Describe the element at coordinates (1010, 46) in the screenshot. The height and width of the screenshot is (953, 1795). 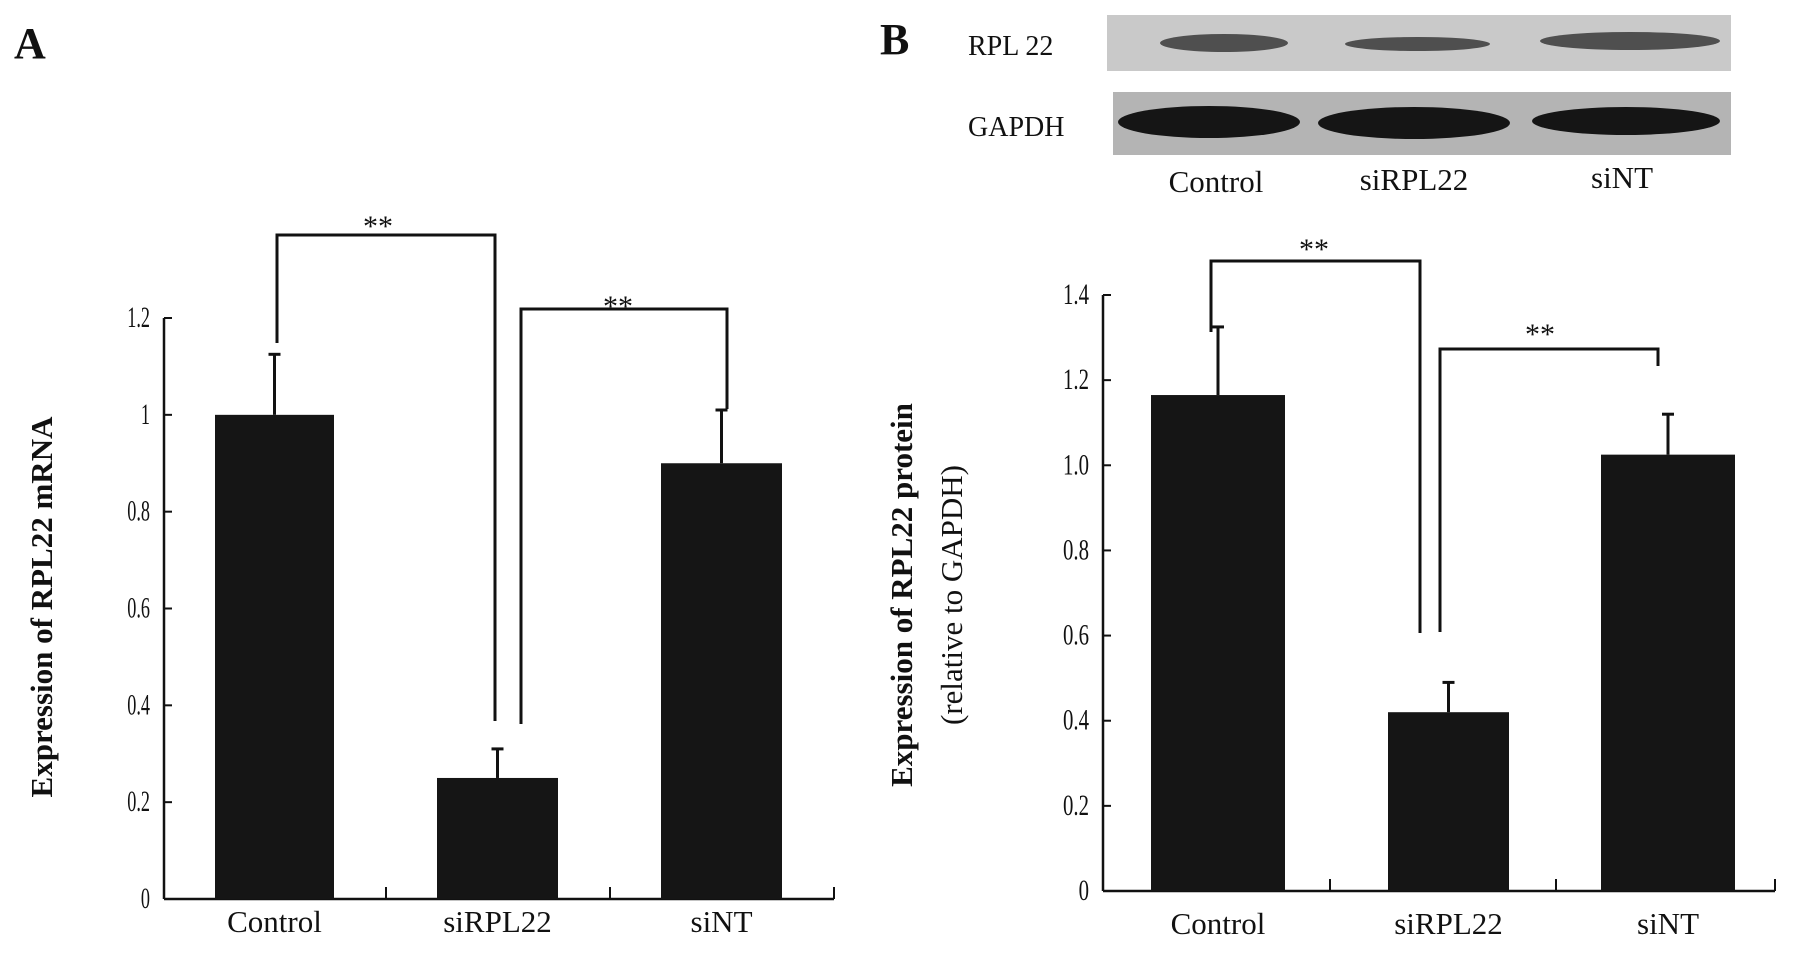
I see `blot-row-label-rpl22: RPL 22` at that location.